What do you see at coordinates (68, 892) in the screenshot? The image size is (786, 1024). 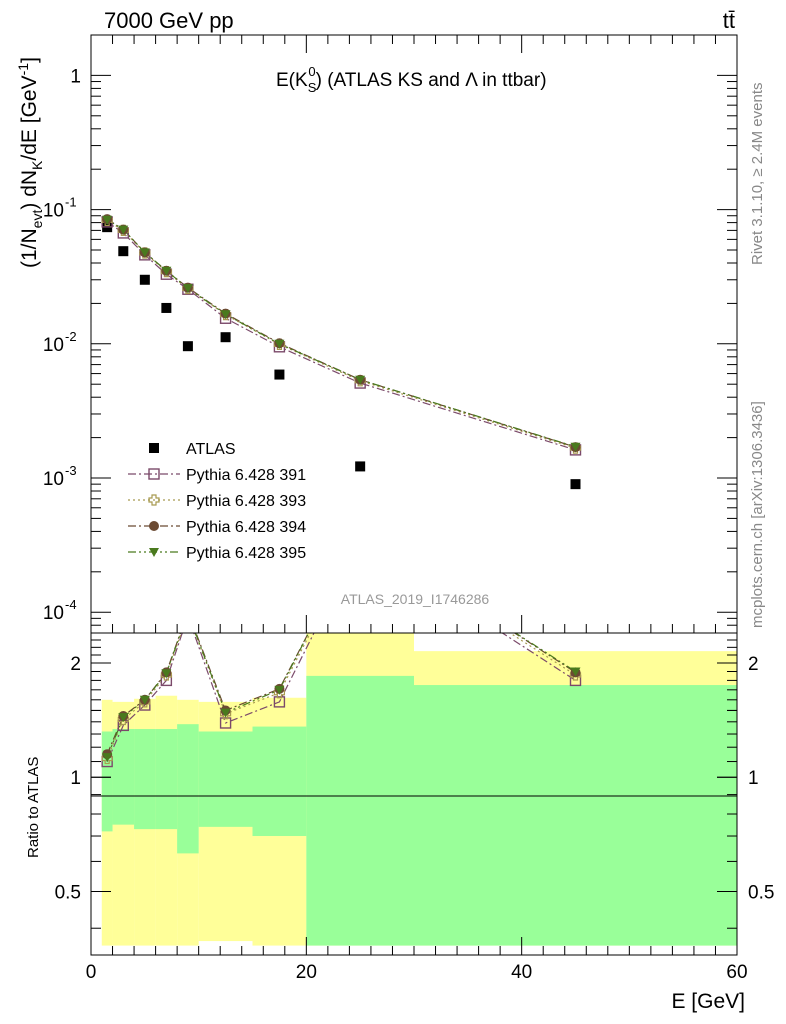 I see `ratio-y-tick-label: 0.5` at bounding box center [68, 892].